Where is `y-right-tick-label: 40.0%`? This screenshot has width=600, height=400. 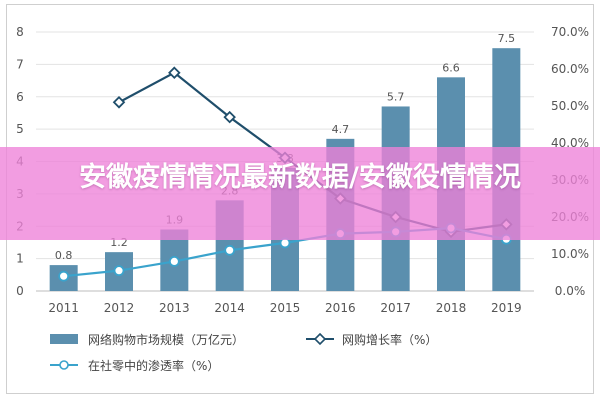 y-right-tick-label: 40.0% is located at coordinates (570, 143).